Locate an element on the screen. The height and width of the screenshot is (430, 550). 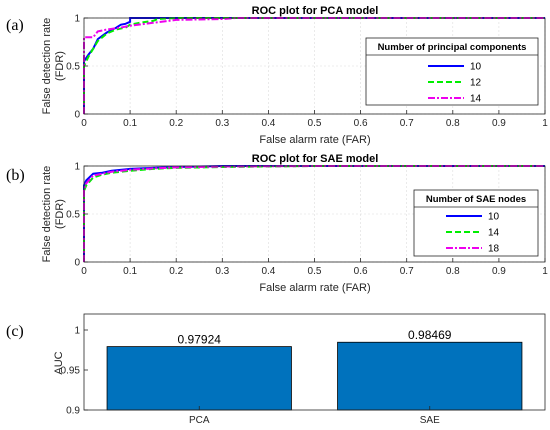
b-xtick-label: 0.5 is located at coordinates (315, 271).